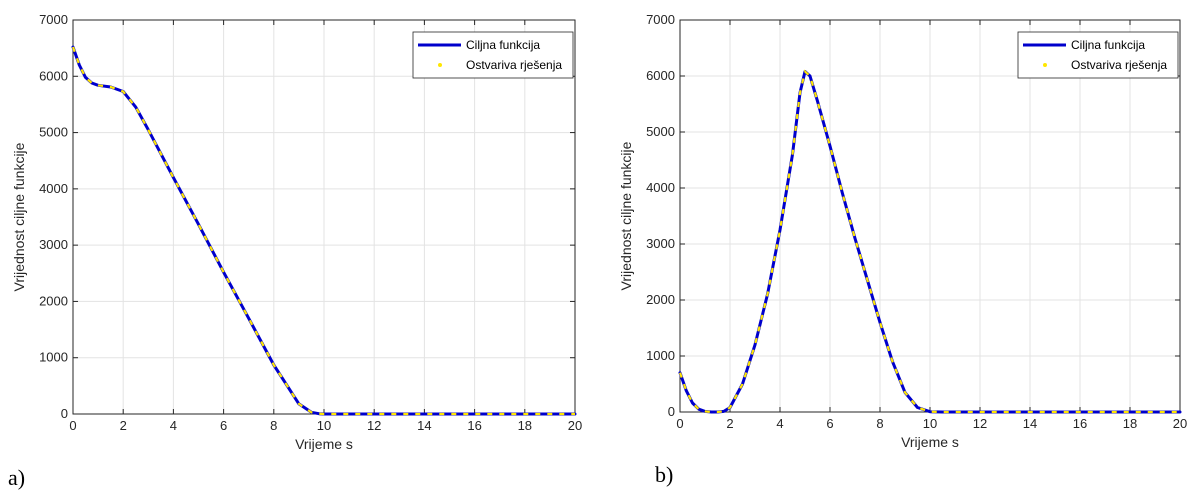 The width and height of the screenshot is (1190, 497). What do you see at coordinates (664, 474) in the screenshot?
I see `panel-label-b: b)` at bounding box center [664, 474].